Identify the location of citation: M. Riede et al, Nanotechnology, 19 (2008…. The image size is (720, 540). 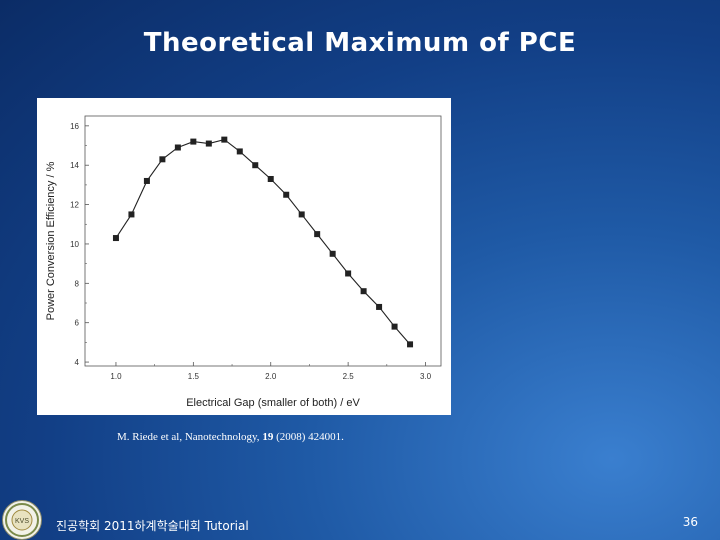
(230, 437).